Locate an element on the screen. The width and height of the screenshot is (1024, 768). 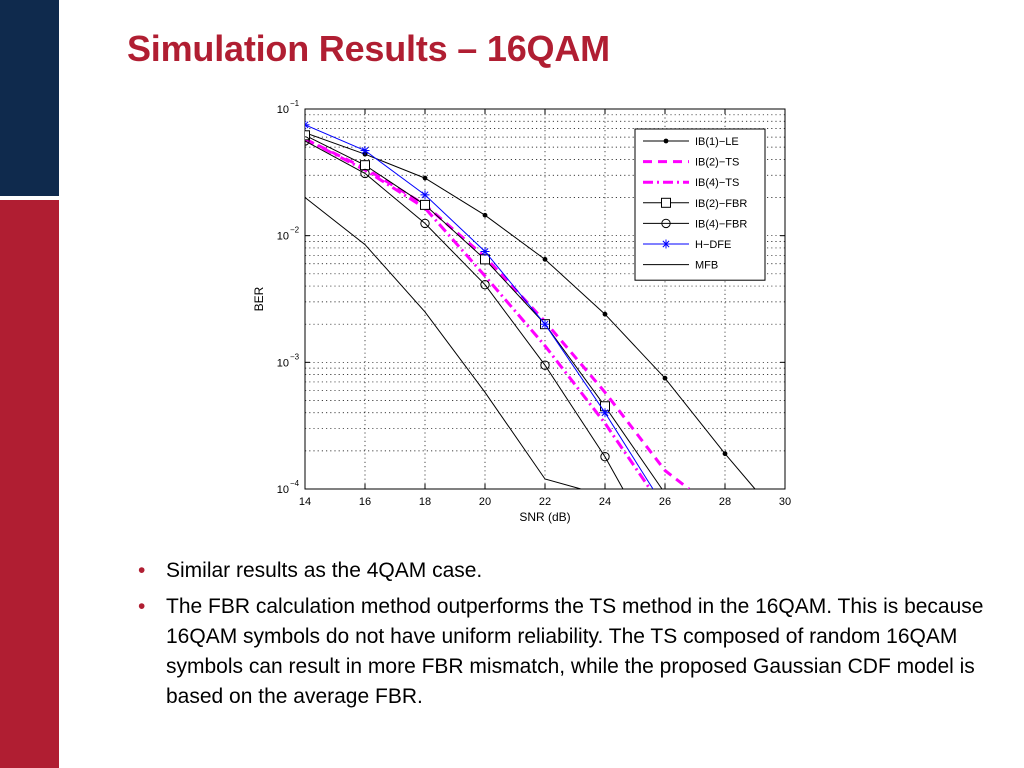
x-tick-label: 16 is located at coordinates (365, 502).